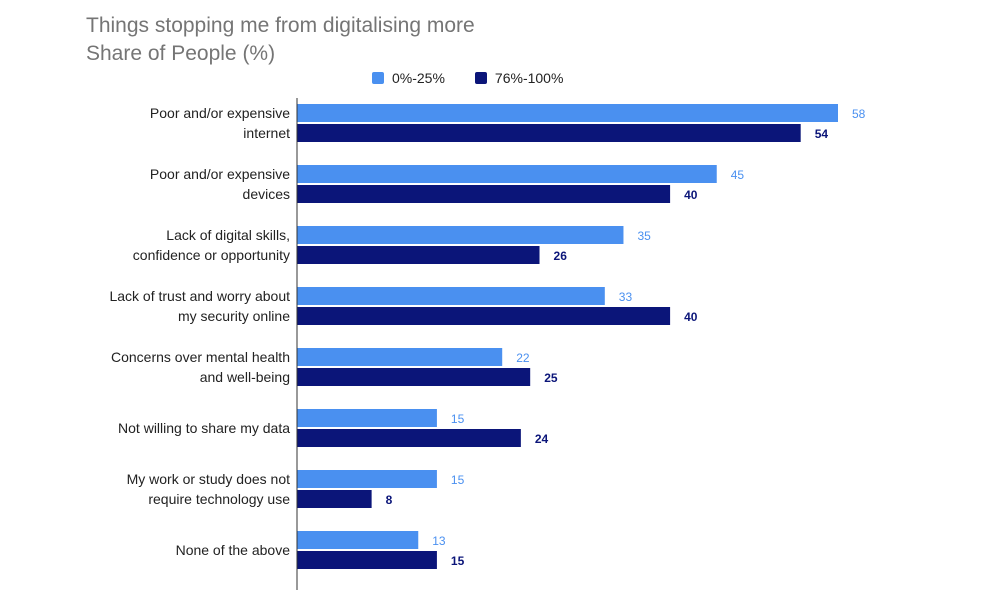 This screenshot has width=1000, height=592. What do you see at coordinates (266, 194) in the screenshot?
I see `category-label-2-line-2: devices` at bounding box center [266, 194].